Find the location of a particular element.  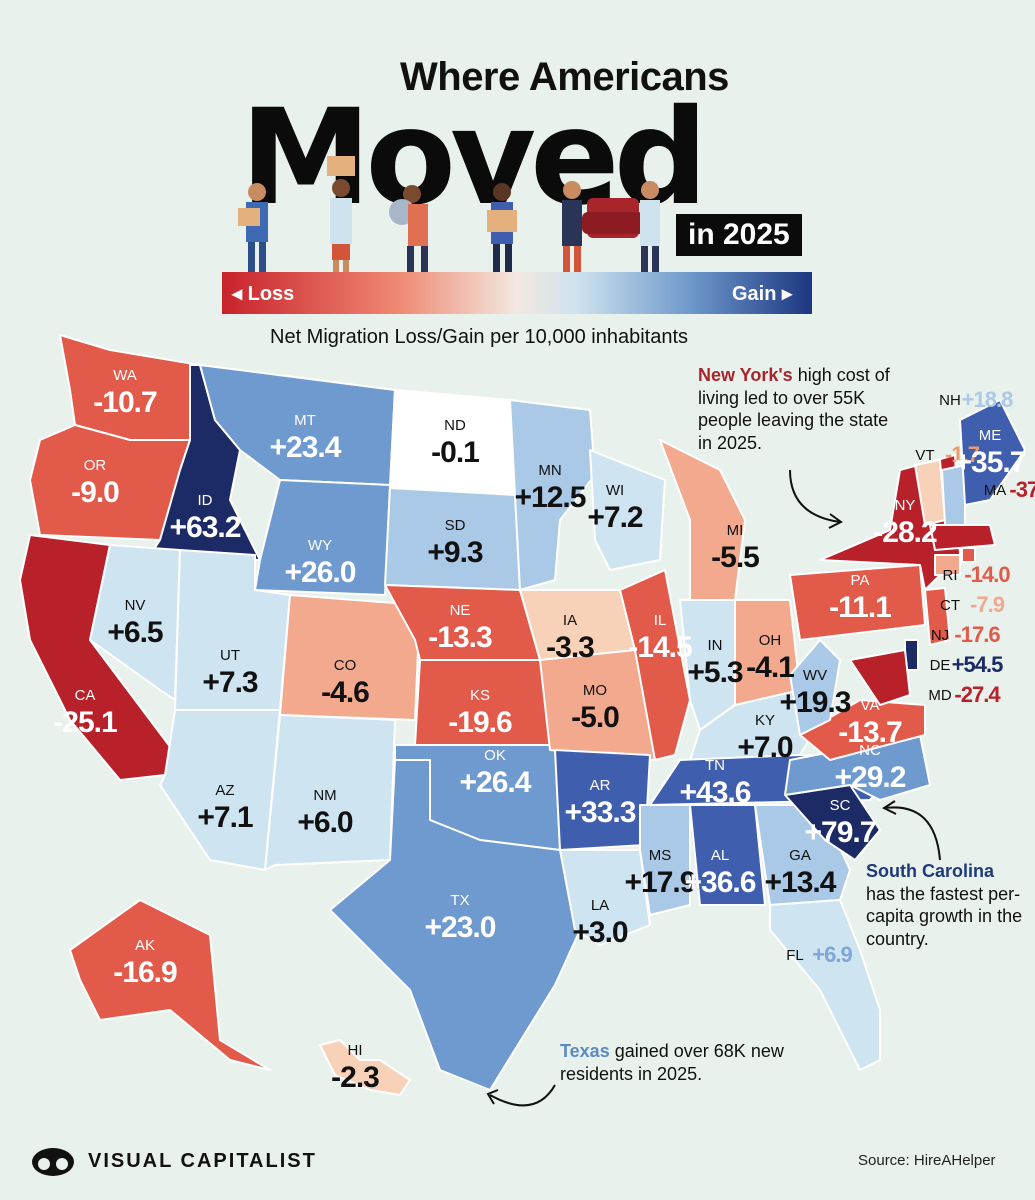

state-abbr-ma: MA is located at coordinates (995, 490).